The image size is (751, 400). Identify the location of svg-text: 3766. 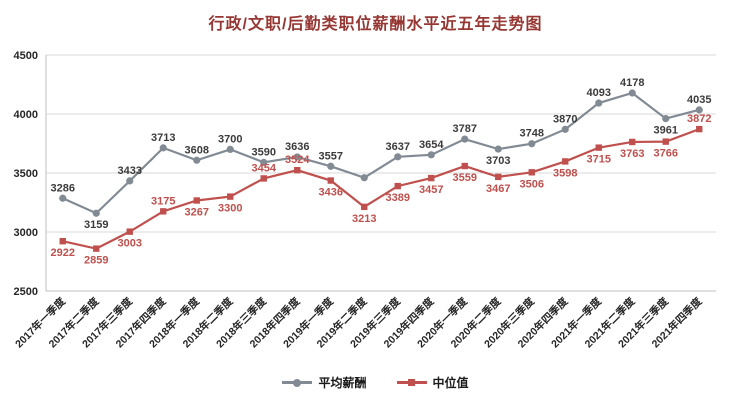
(666, 154).